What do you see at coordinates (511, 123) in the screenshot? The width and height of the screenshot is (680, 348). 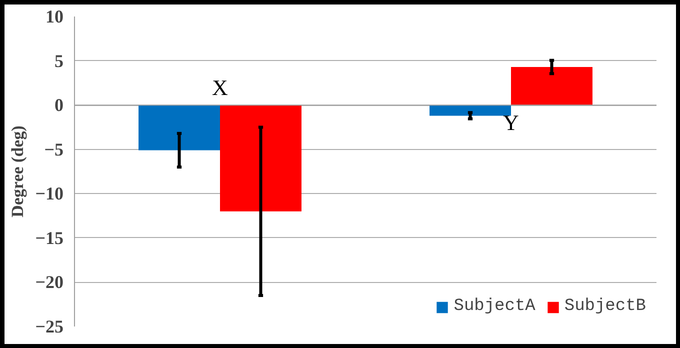 I see `x-tick-label: Y` at bounding box center [511, 123].